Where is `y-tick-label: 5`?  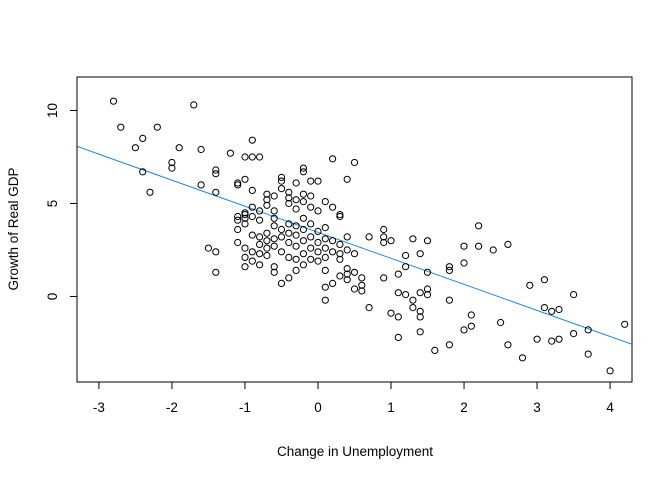 y-tick-label: 5 is located at coordinates (52, 204).